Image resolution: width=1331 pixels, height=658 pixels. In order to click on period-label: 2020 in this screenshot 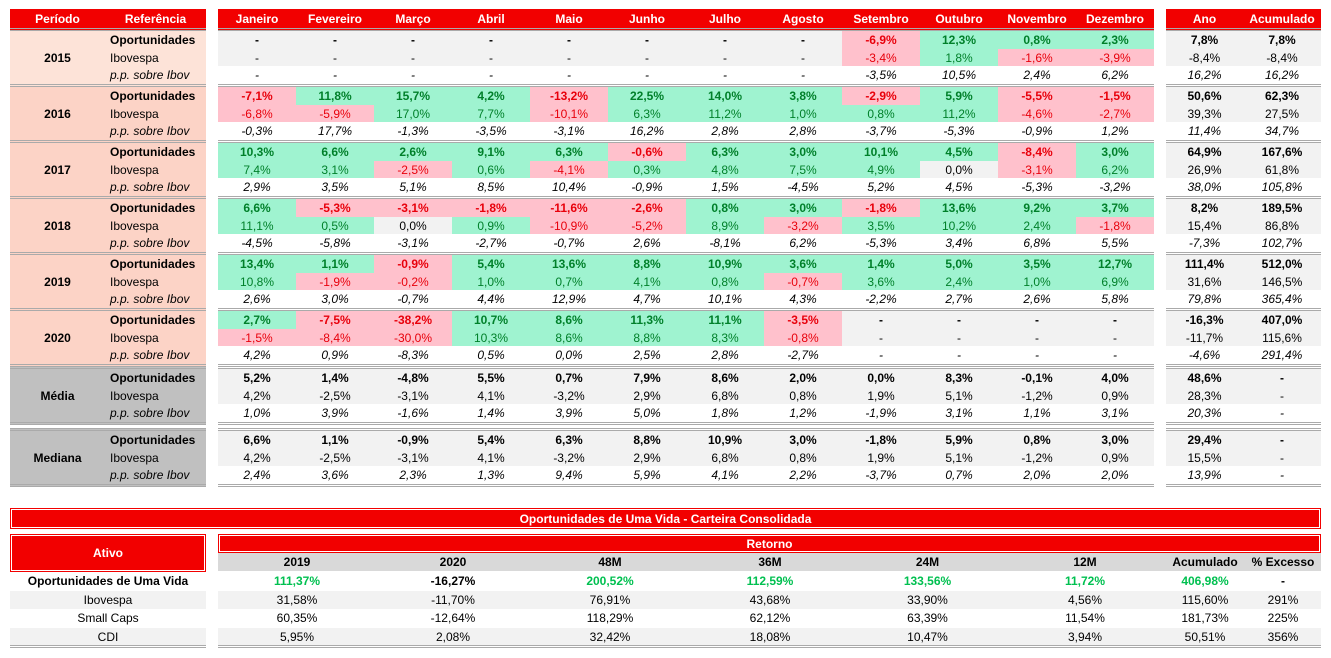, I will do `click(57, 337)`.